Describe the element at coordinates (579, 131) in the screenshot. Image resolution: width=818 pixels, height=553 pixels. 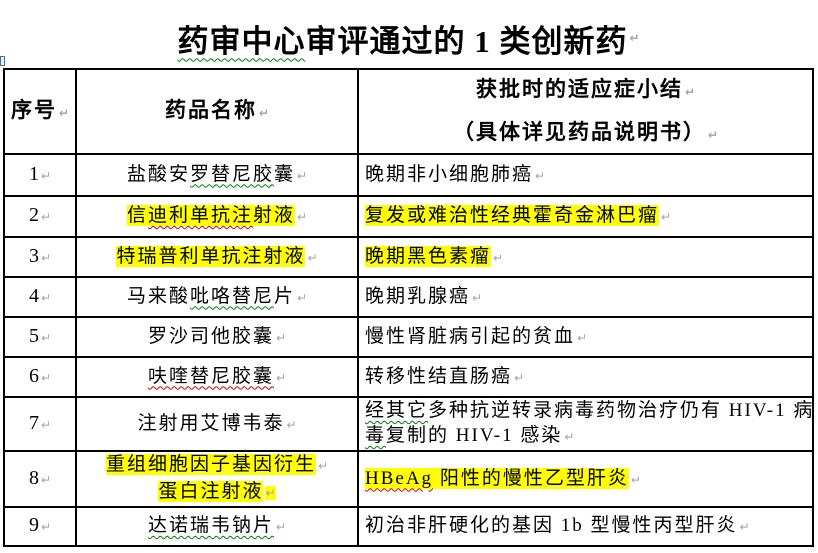
I see `header-label-indication-line2: （具体详见药品说明书）` at that location.